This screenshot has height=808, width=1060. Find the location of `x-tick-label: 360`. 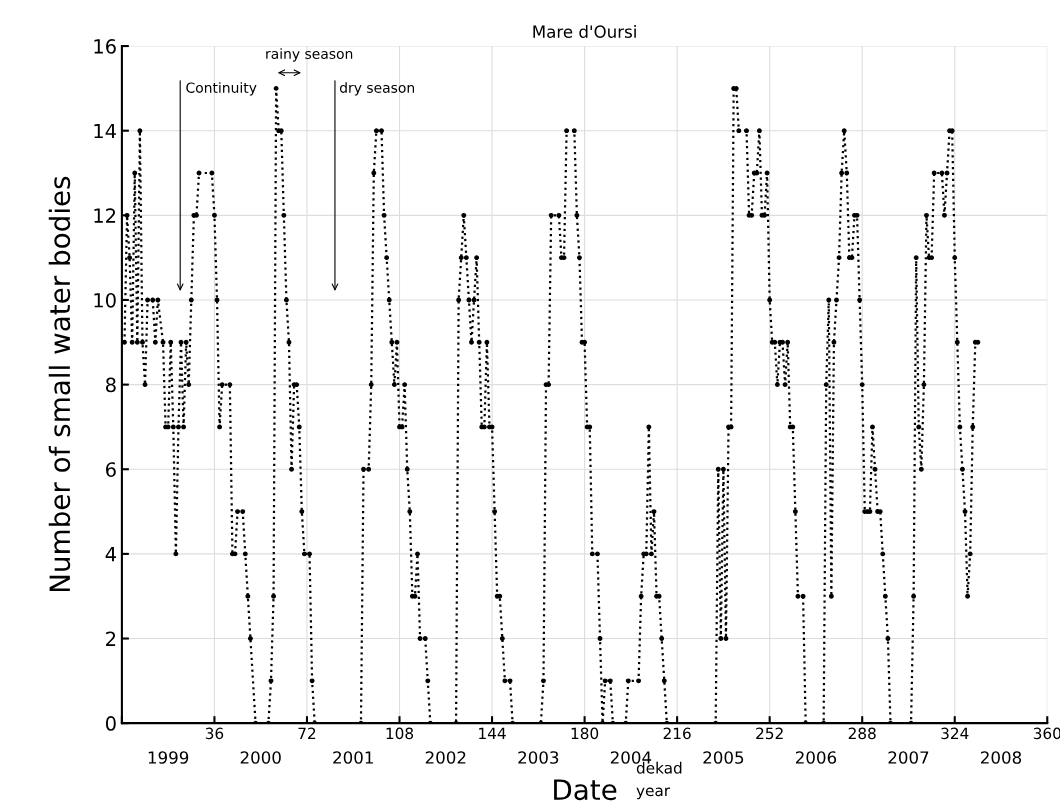

x-tick-label: 360 is located at coordinates (1046, 733).